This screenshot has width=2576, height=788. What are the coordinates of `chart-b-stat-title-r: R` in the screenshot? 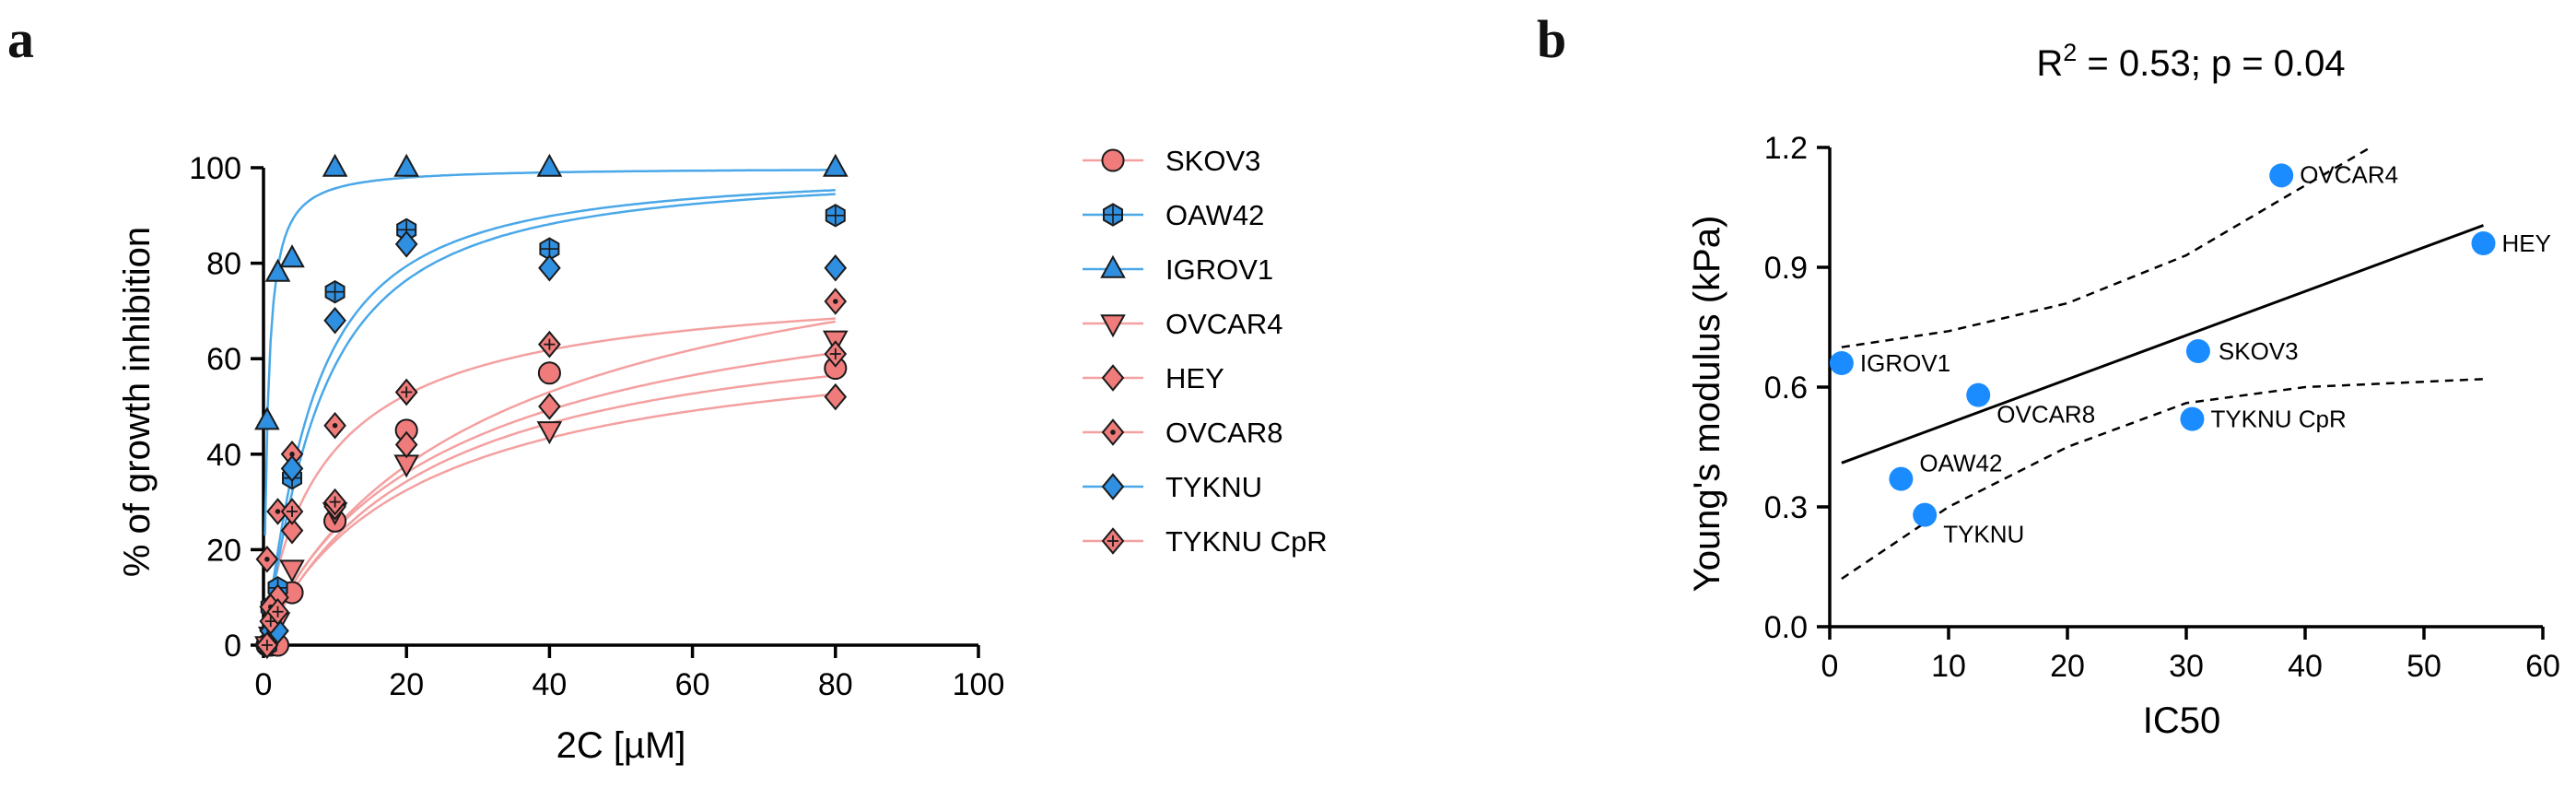 It's located at (2049, 63).